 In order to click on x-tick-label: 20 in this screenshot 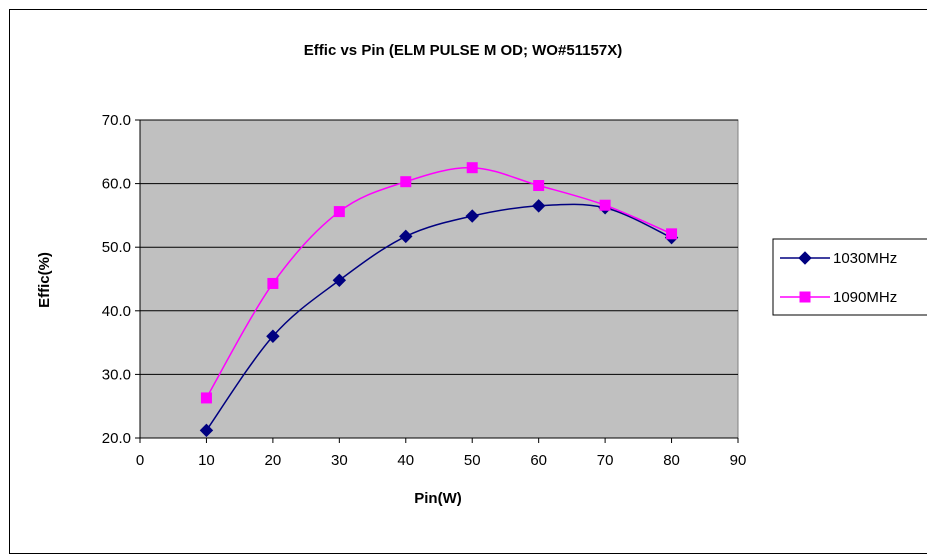, I will do `click(273, 460)`.